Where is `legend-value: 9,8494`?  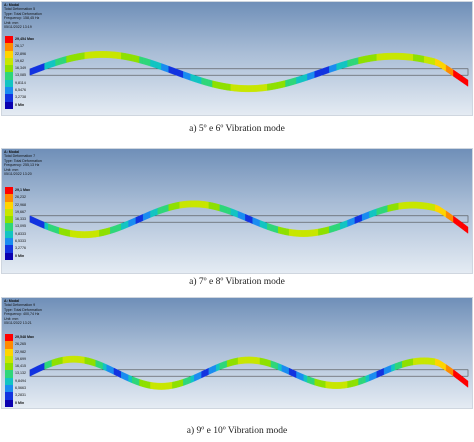 legend-value: 9,8494 is located at coordinates (20, 380).